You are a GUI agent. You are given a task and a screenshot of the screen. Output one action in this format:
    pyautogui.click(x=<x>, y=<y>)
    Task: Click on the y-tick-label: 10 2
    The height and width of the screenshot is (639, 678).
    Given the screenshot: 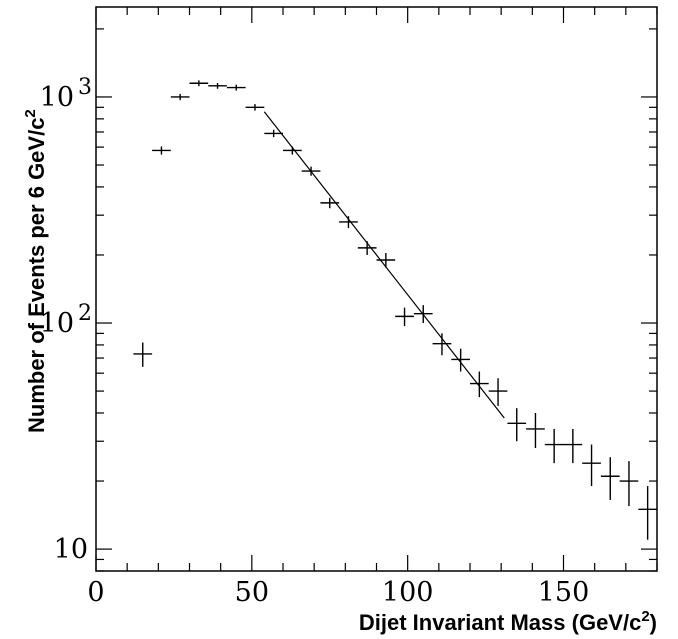 What is the action you would take?
    pyautogui.click(x=66, y=320)
    